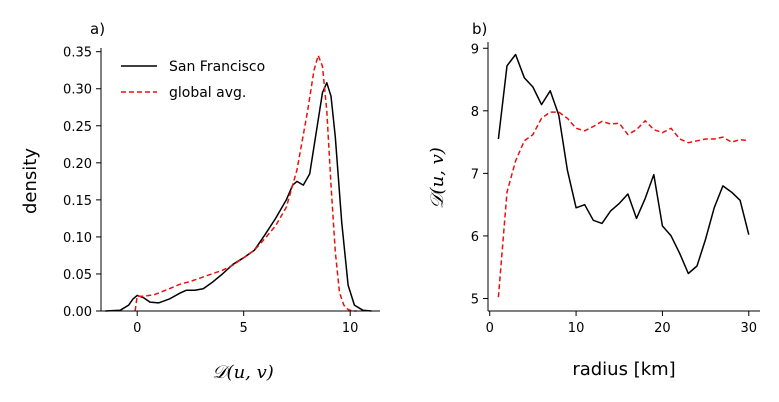 Image resolution: width=779 pixels, height=402 pixels. Describe the element at coordinates (77, 53) in the screenshot. I see `y-tick-label: 0.35` at that location.